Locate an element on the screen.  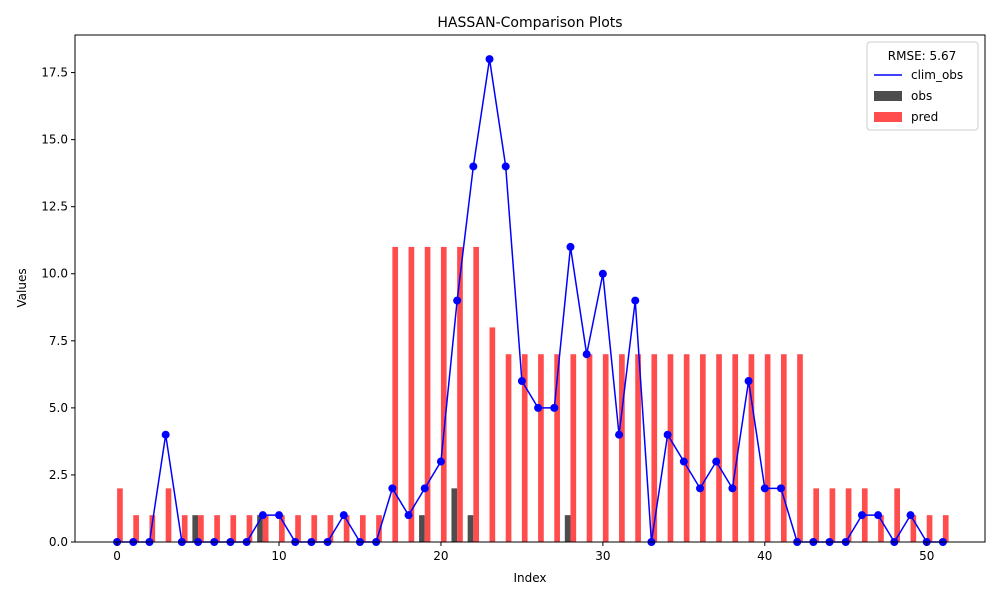
legend: RMSE: 5.67 clim_obs obs pred is located at coordinates (922, 86).